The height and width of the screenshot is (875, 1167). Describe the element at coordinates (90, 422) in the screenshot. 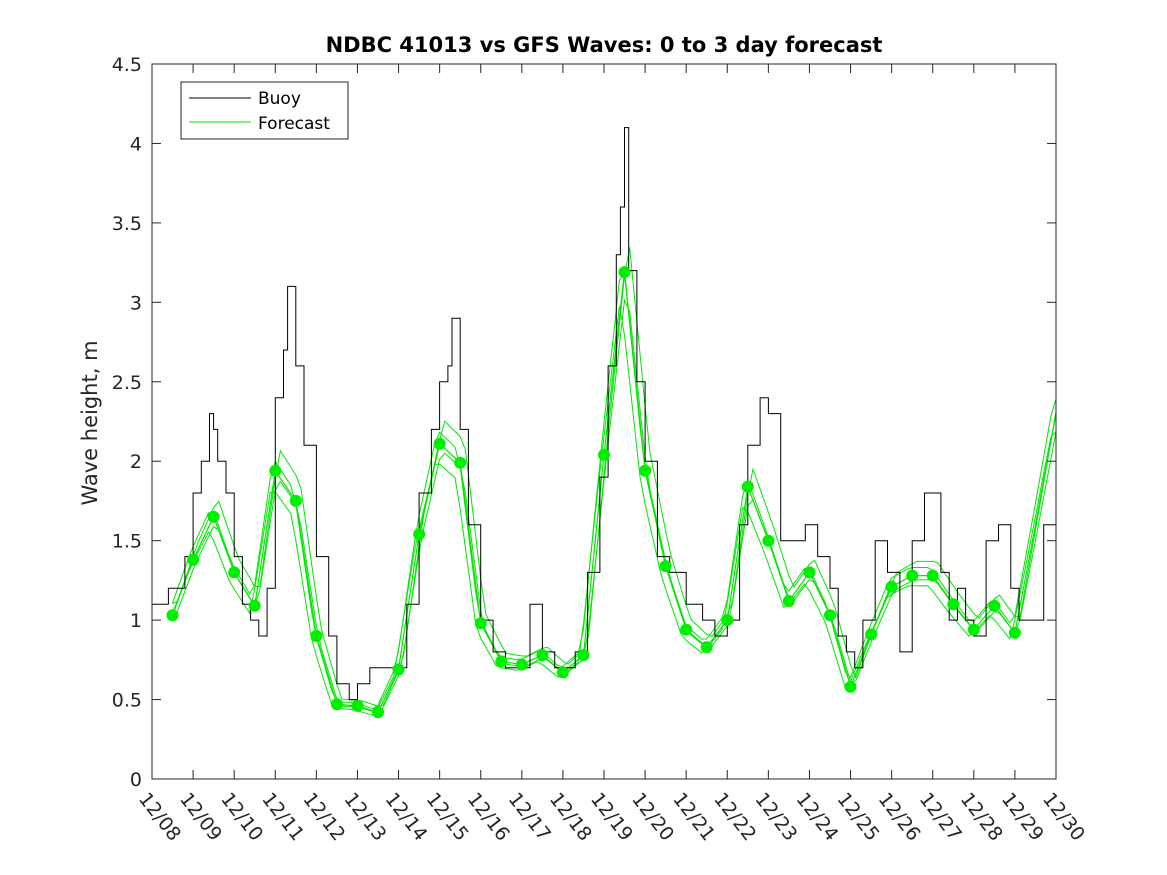

I see `y-axis-label: Wave height, m` at that location.